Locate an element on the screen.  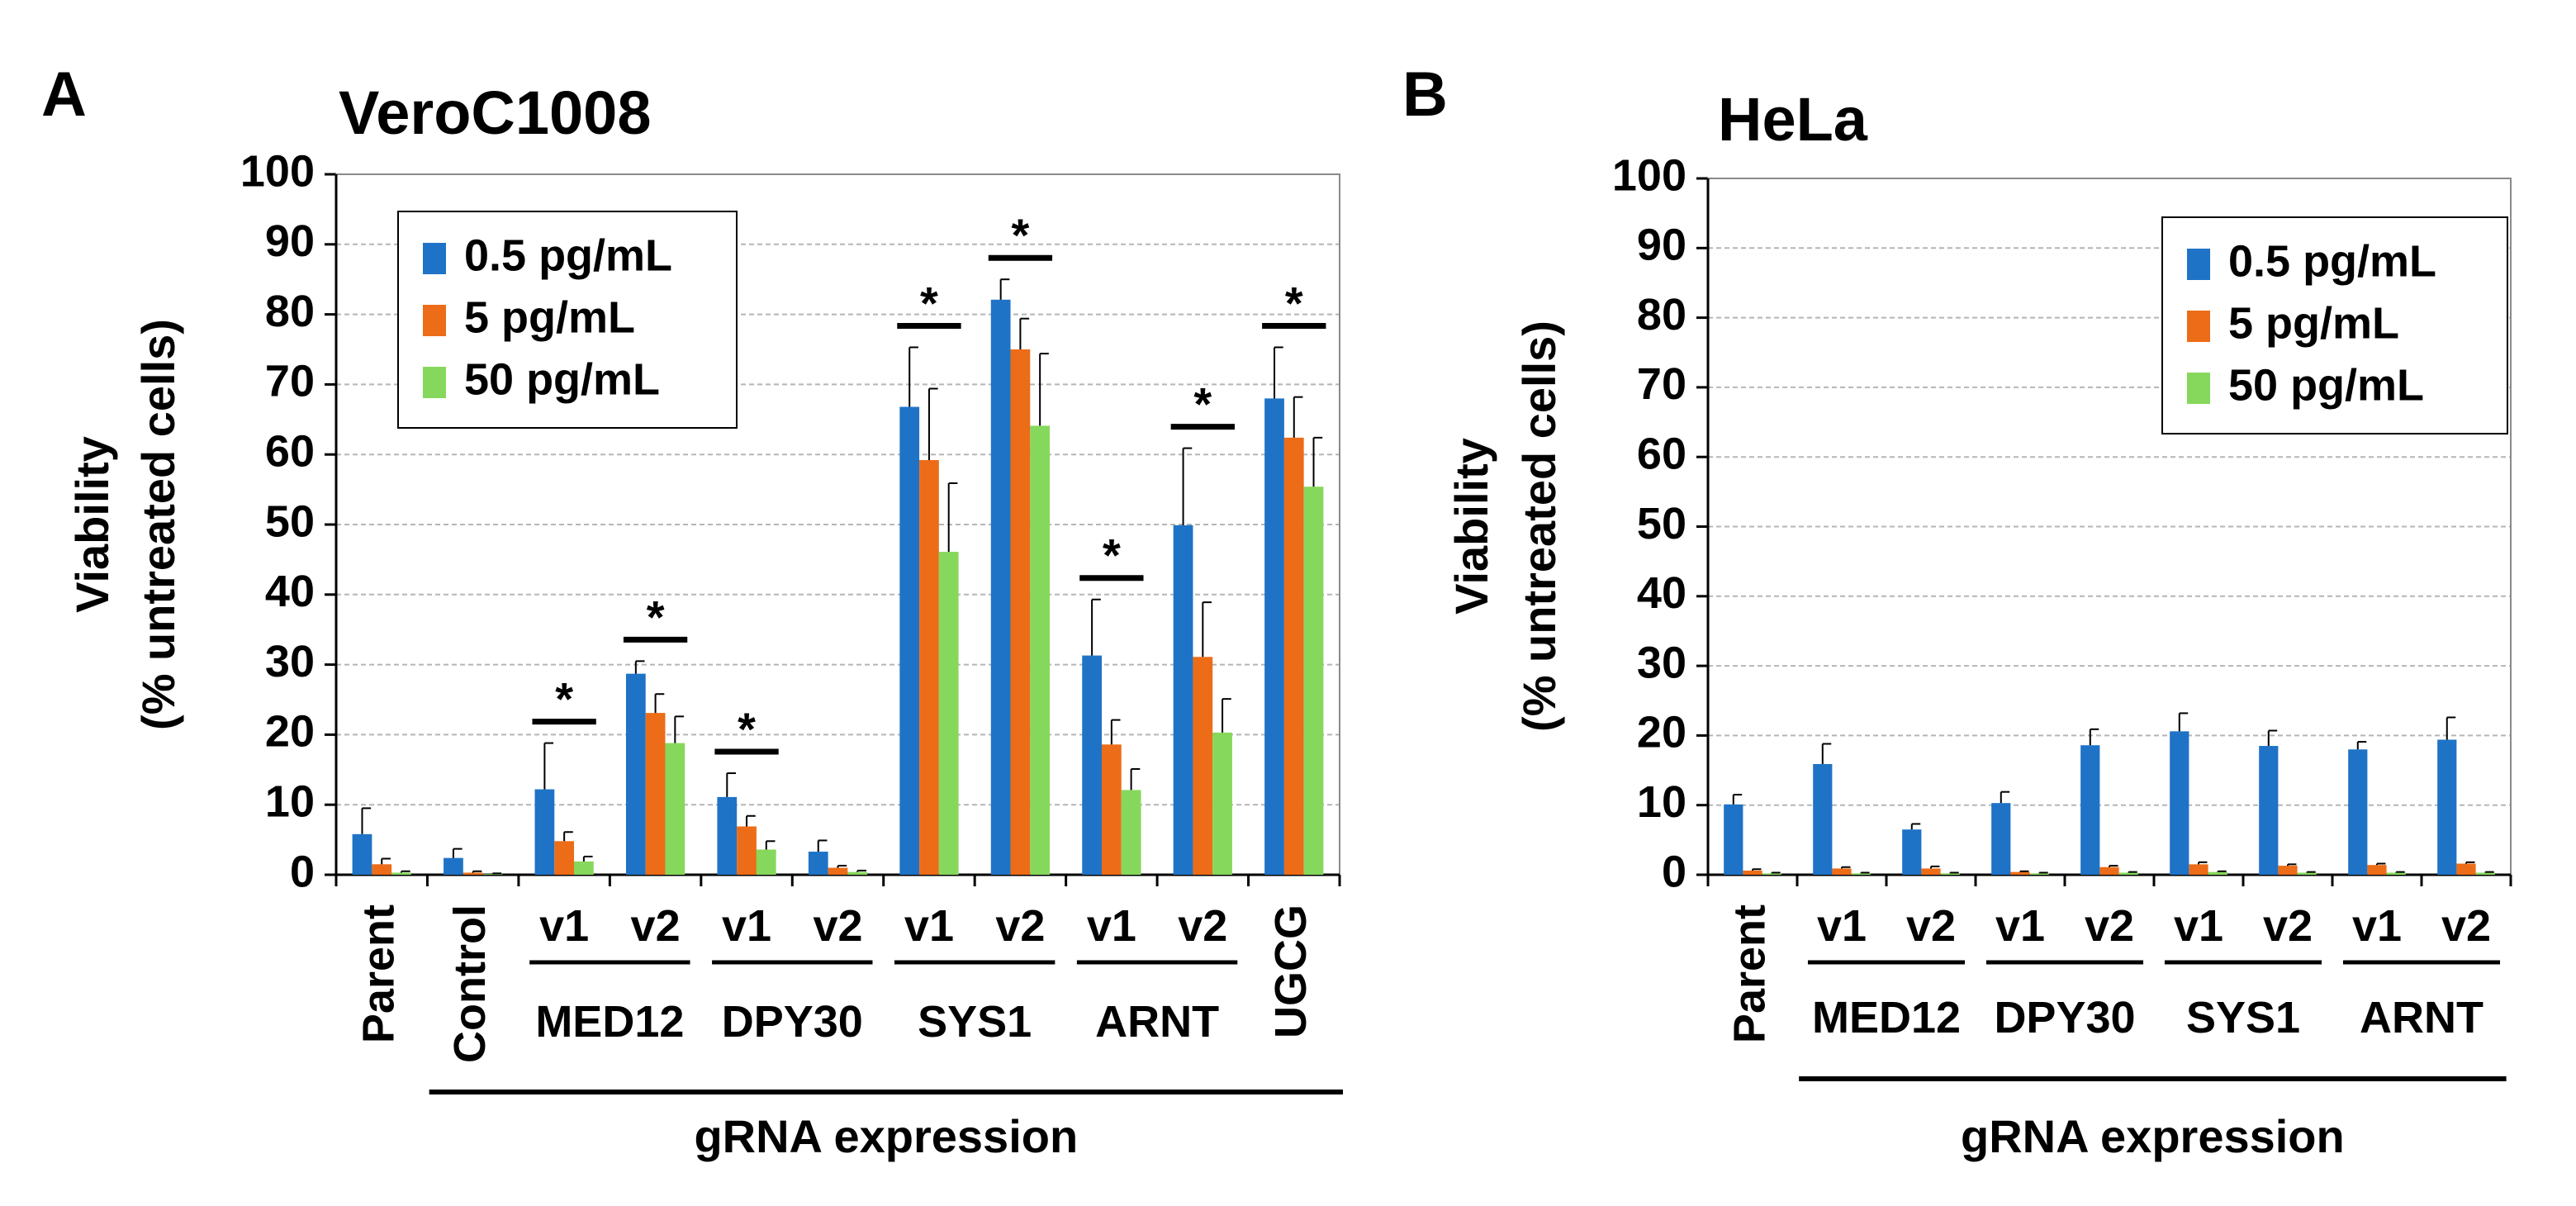
gene-group-label: DPY30 is located at coordinates (2064, 1017).